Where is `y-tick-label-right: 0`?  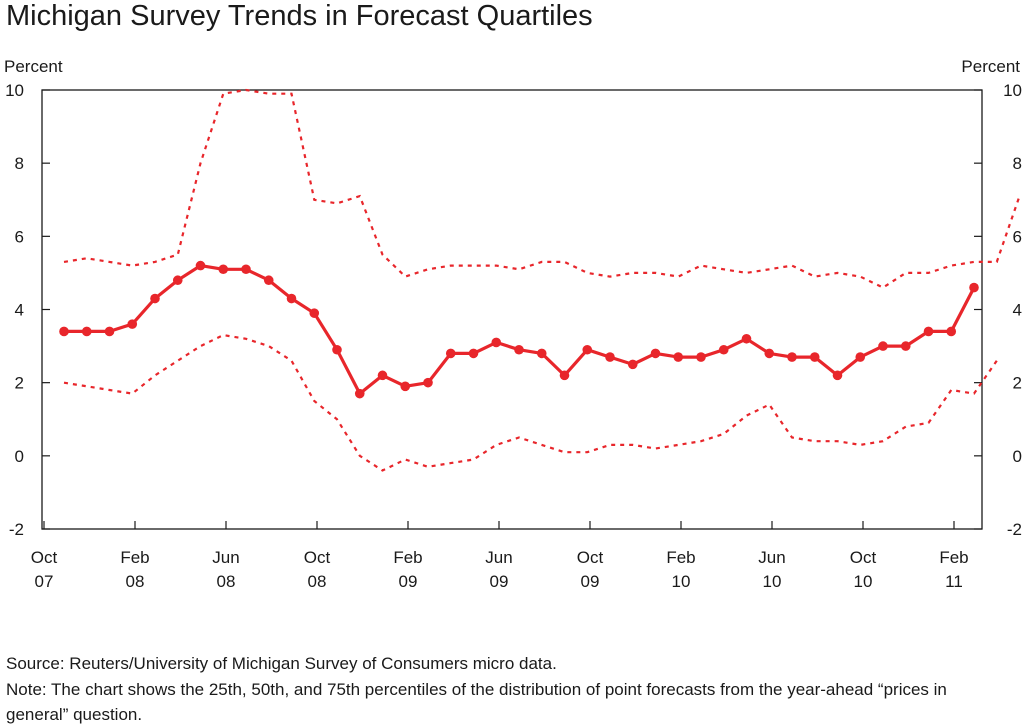 y-tick-label-right: 0 is located at coordinates (1017, 456).